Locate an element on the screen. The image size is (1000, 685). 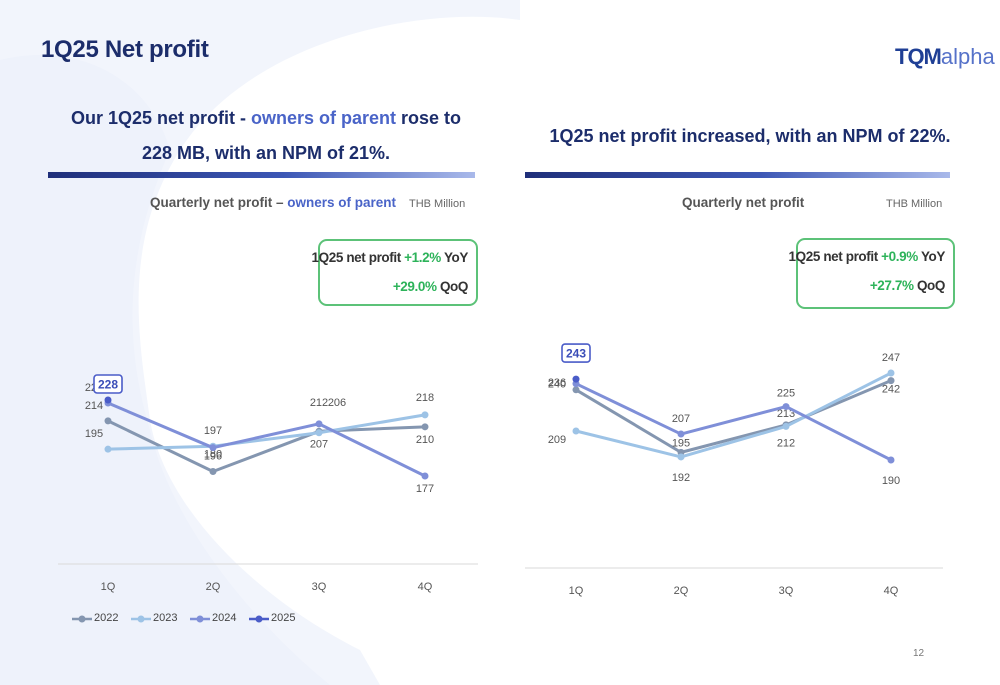
right-data-label-2022: 195 is located at coordinates (681, 443).